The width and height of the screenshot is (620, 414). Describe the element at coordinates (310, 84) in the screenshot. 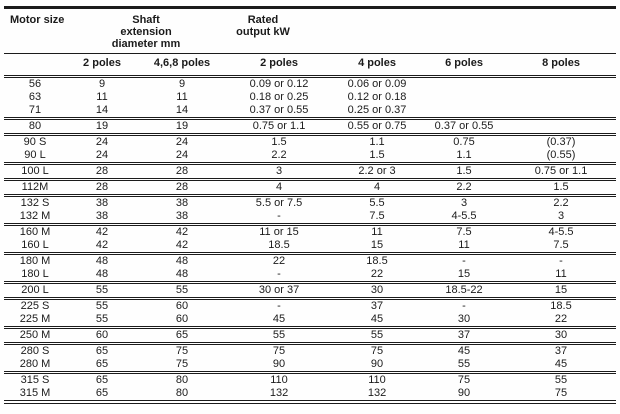

I see `table-row: 56 9 9 0.09 or 0.12 0.06 or 0.09` at that location.